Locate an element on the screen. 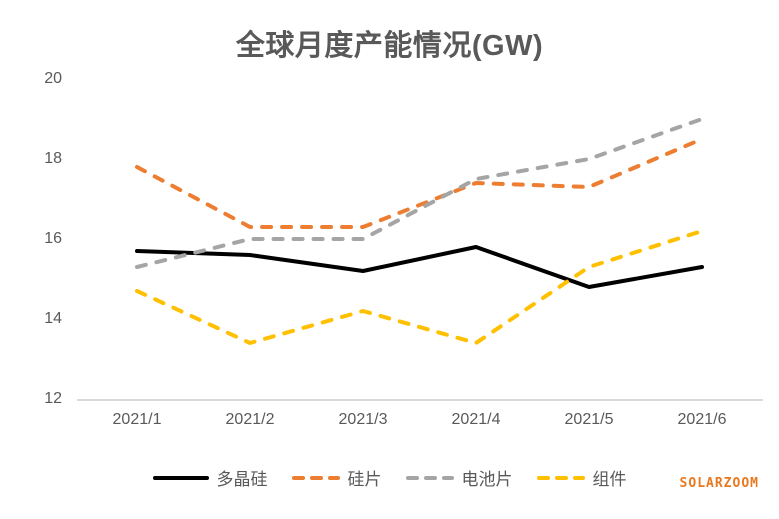 This screenshot has width=779, height=519. y-tick-label: 18 is located at coordinates (53, 158).